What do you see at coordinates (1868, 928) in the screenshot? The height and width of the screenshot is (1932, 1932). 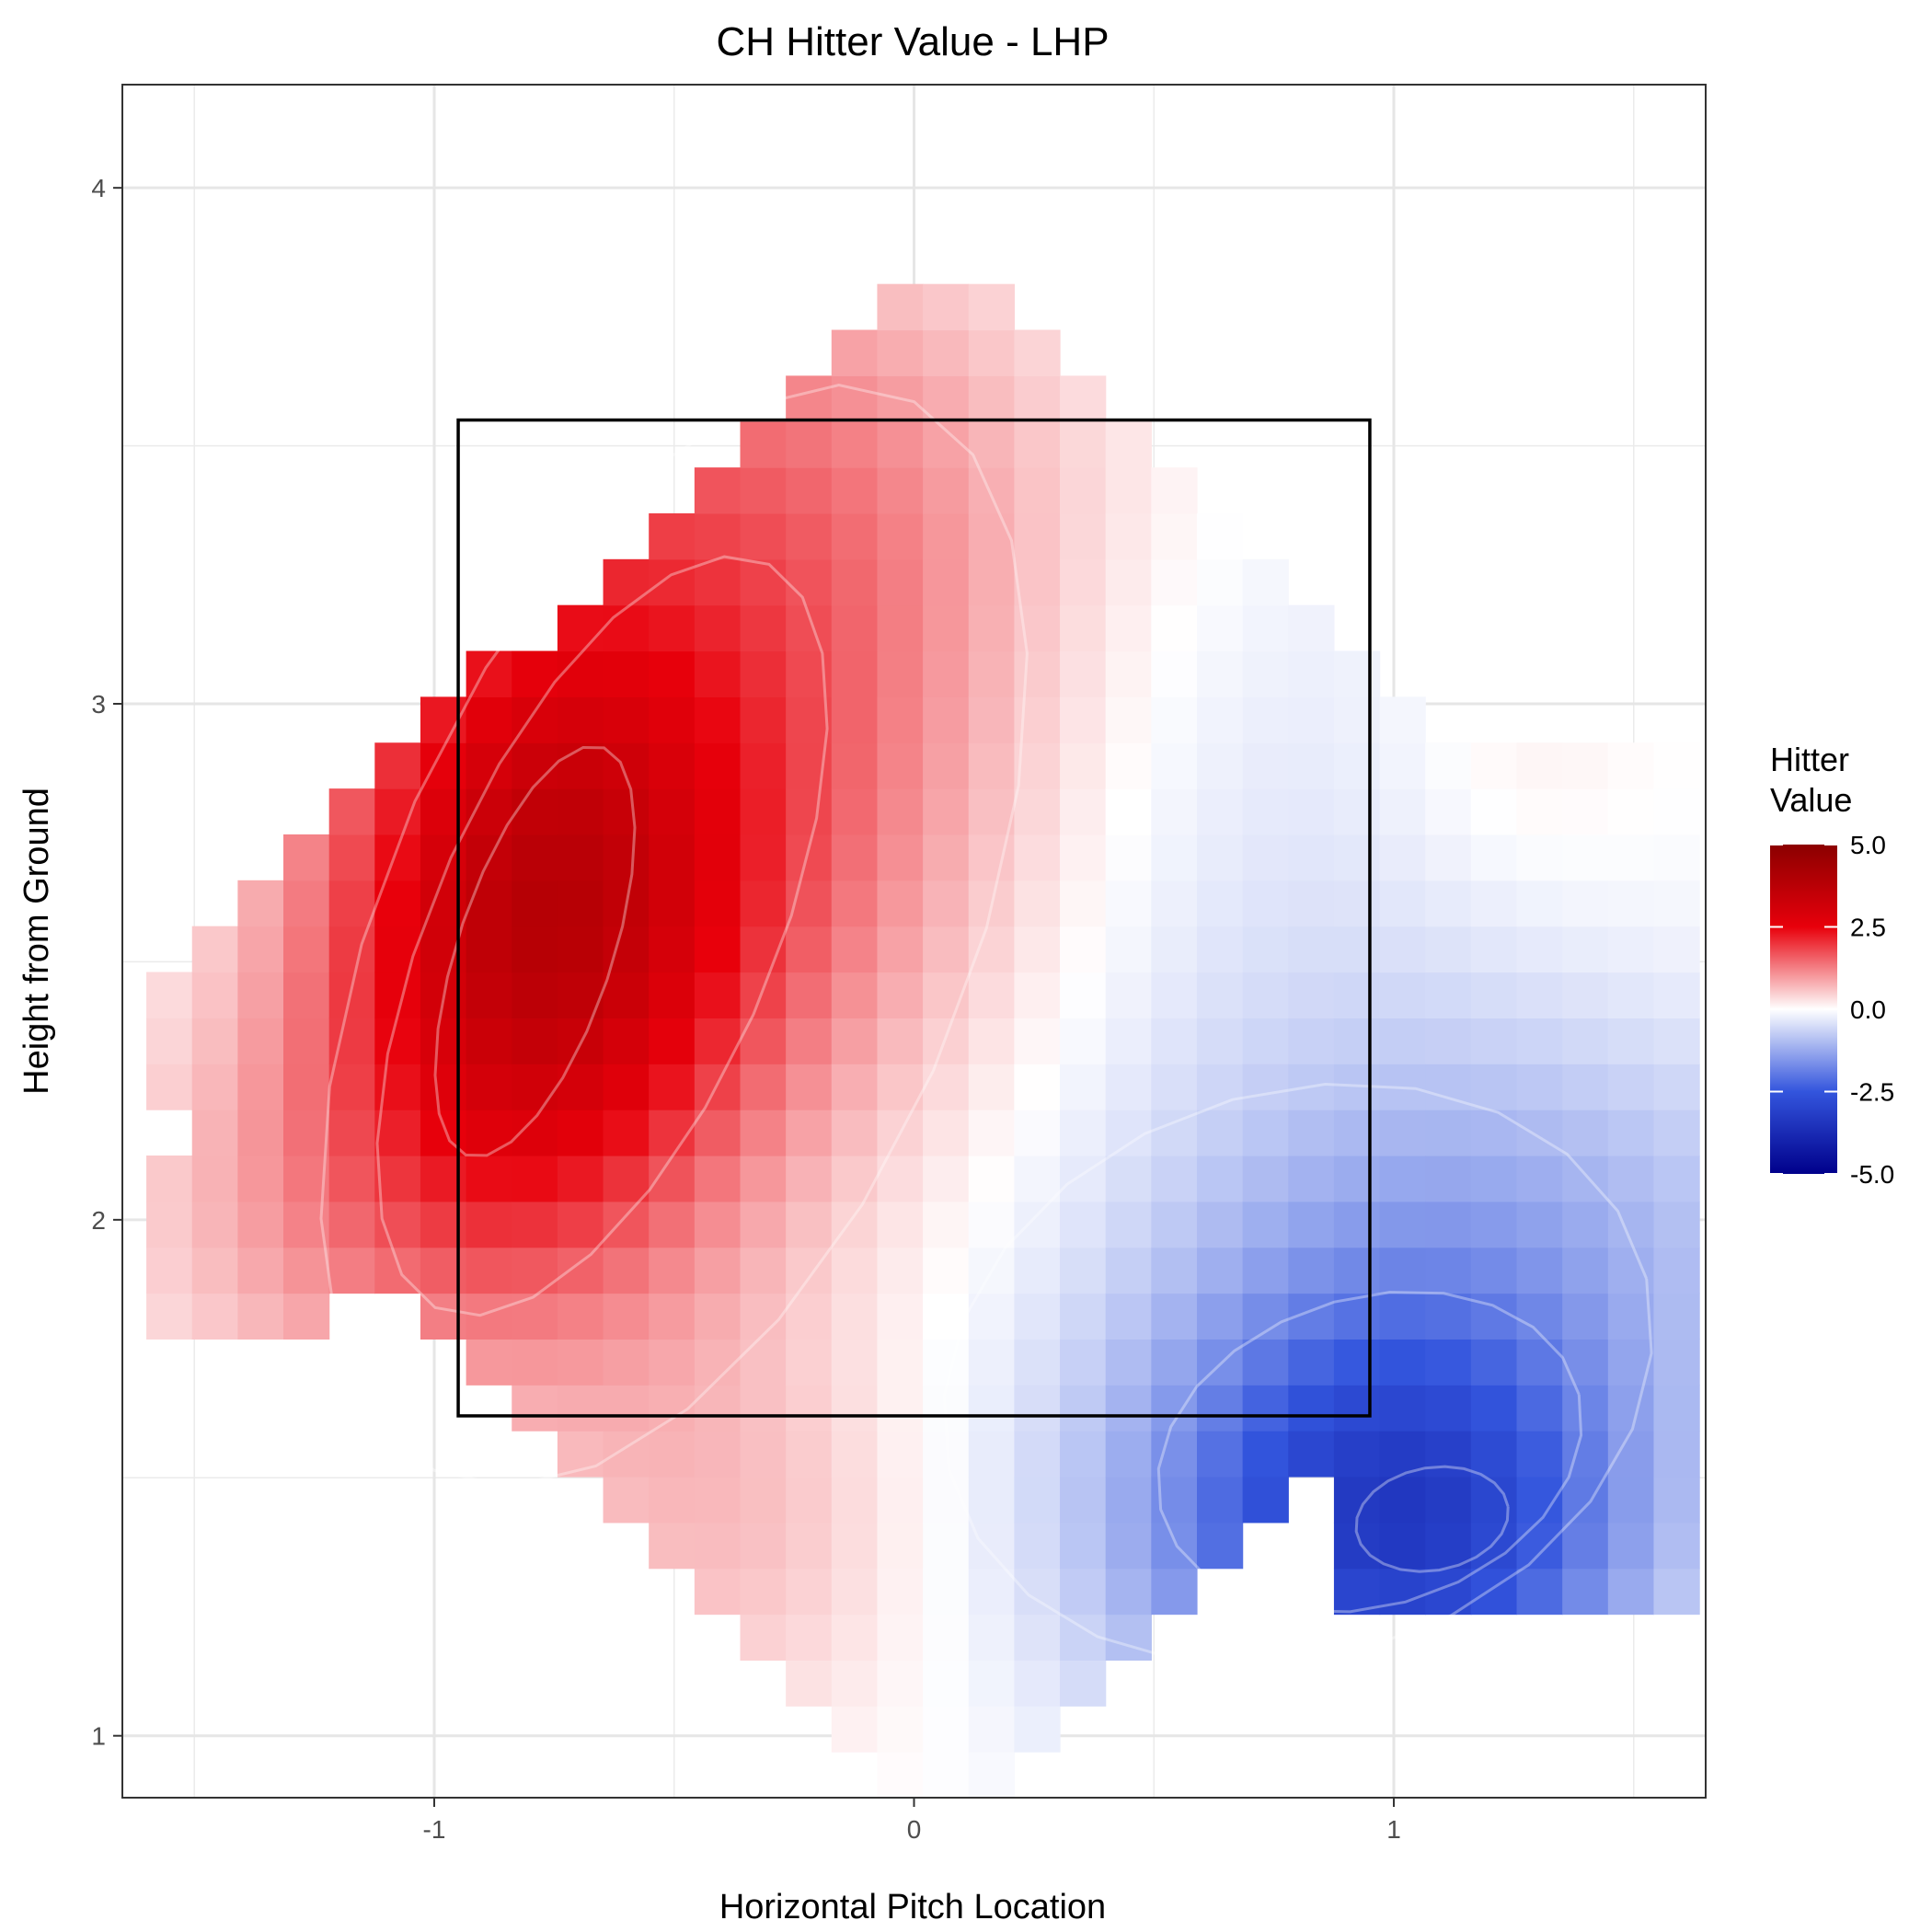 I see `legend-label: 2.5` at bounding box center [1868, 928].